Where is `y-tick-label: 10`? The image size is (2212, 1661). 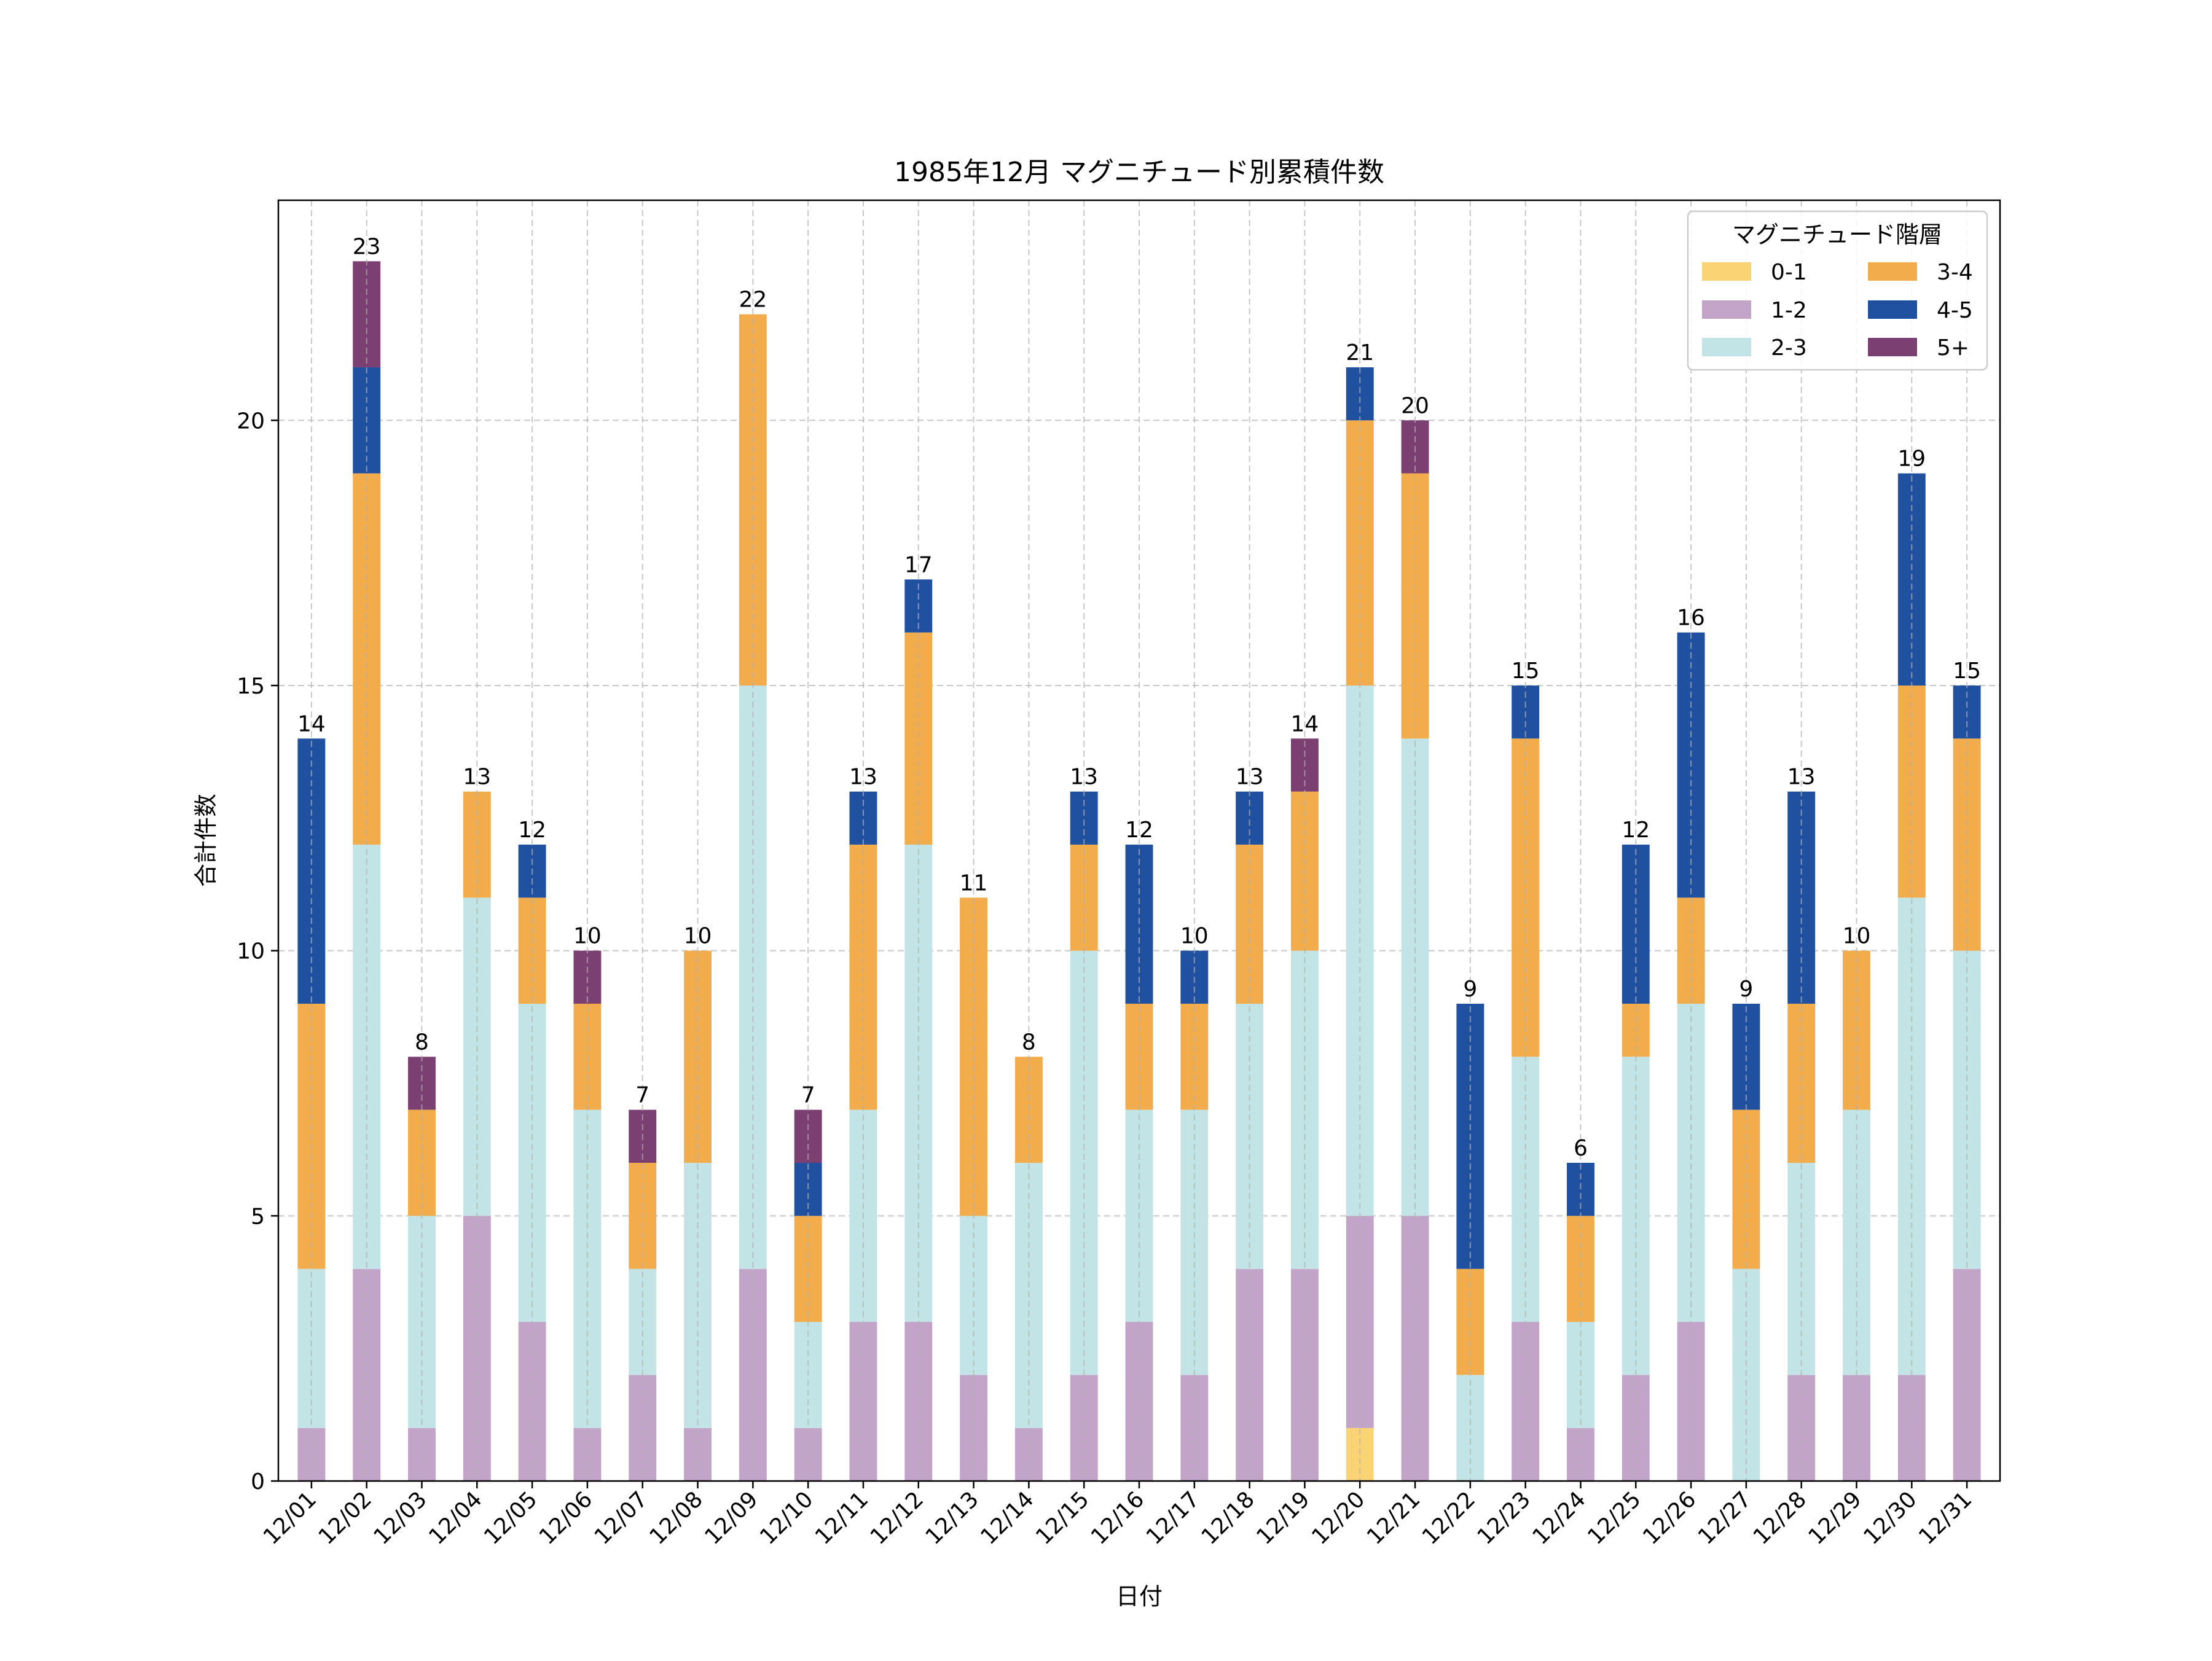 y-tick-label: 10 is located at coordinates (251, 951).